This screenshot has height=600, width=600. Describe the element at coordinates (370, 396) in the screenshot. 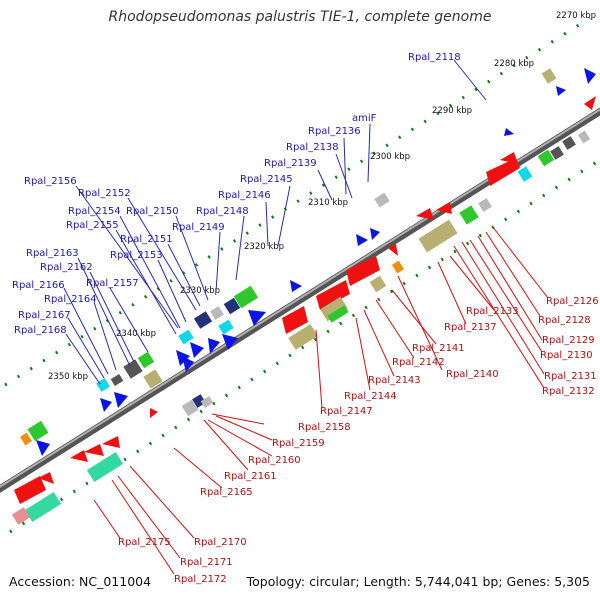

I see `gene-label: Rpal_2144` at that location.